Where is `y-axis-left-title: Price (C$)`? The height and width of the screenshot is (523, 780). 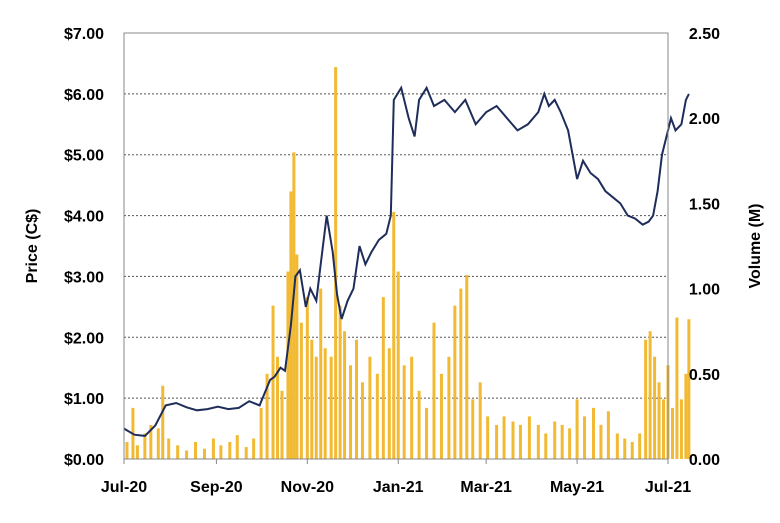 y-axis-left-title: Price (C$) is located at coordinates (32, 246).